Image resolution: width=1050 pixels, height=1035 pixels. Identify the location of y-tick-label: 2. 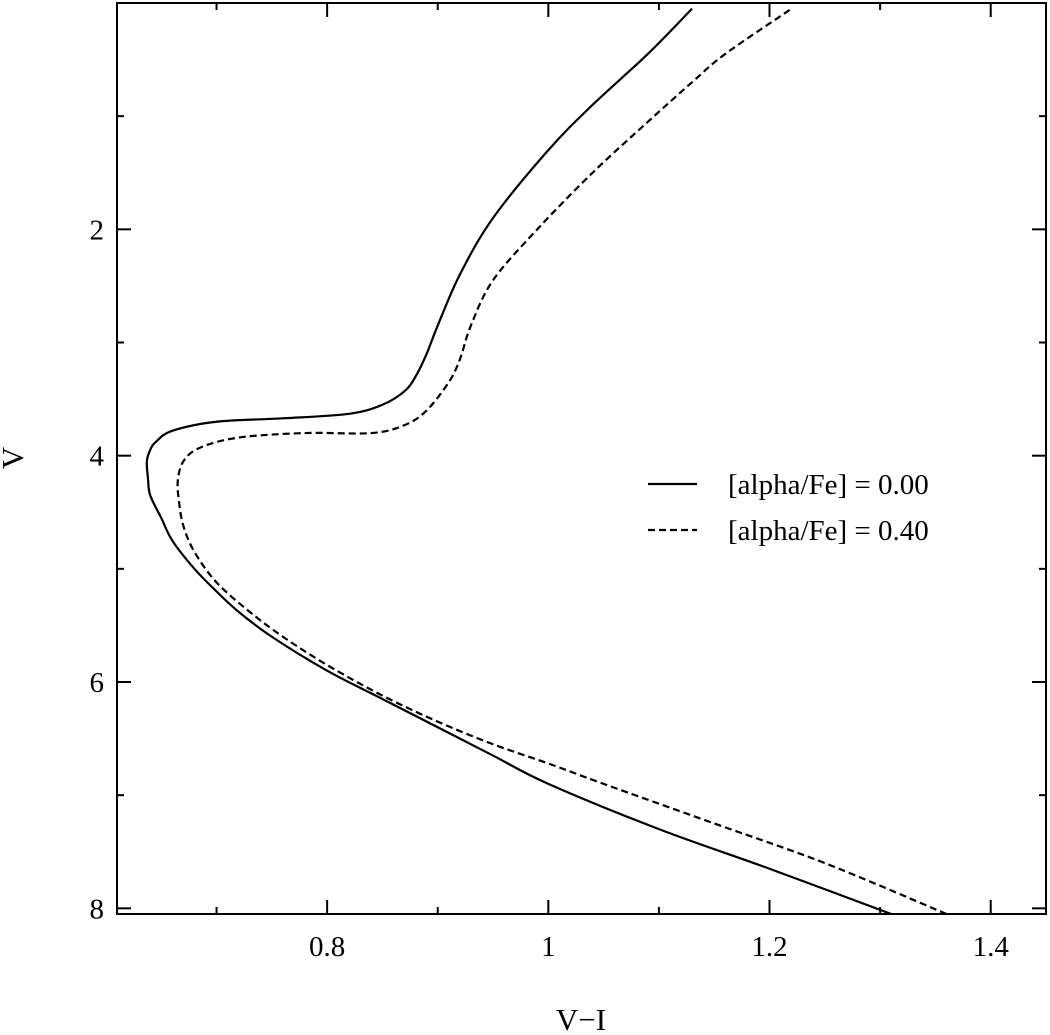
(97, 230).